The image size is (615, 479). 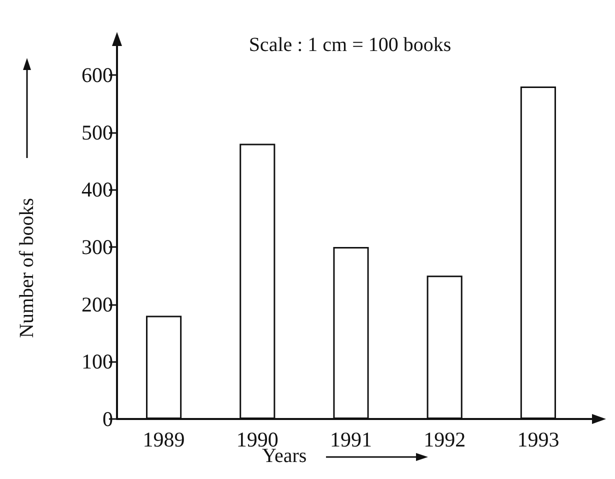 What do you see at coordinates (538, 440) in the screenshot?
I see `x-tick-label: 1993` at bounding box center [538, 440].